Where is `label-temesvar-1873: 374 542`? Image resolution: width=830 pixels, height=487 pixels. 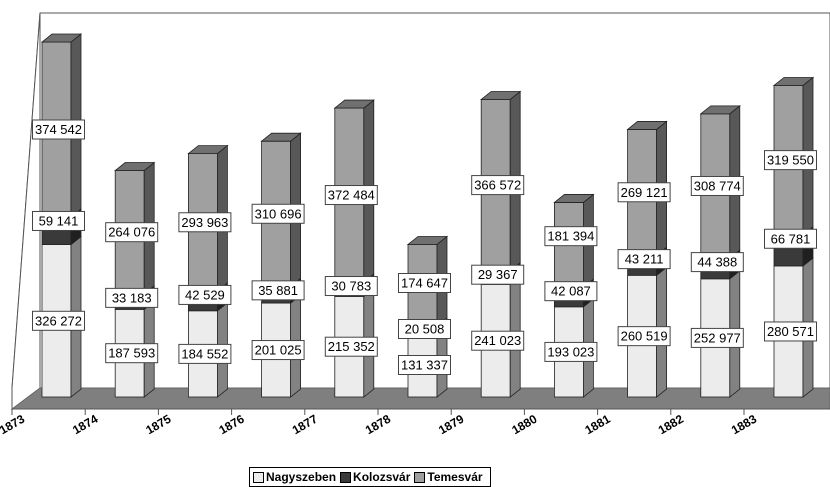 label-temesvar-1873: 374 542 is located at coordinates (58, 129).